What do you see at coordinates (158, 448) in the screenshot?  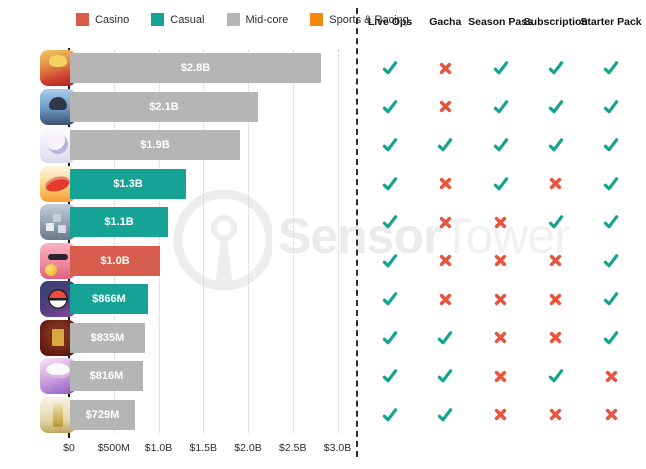 I see `x-axis-tick-label: $1.0B` at bounding box center [158, 448].